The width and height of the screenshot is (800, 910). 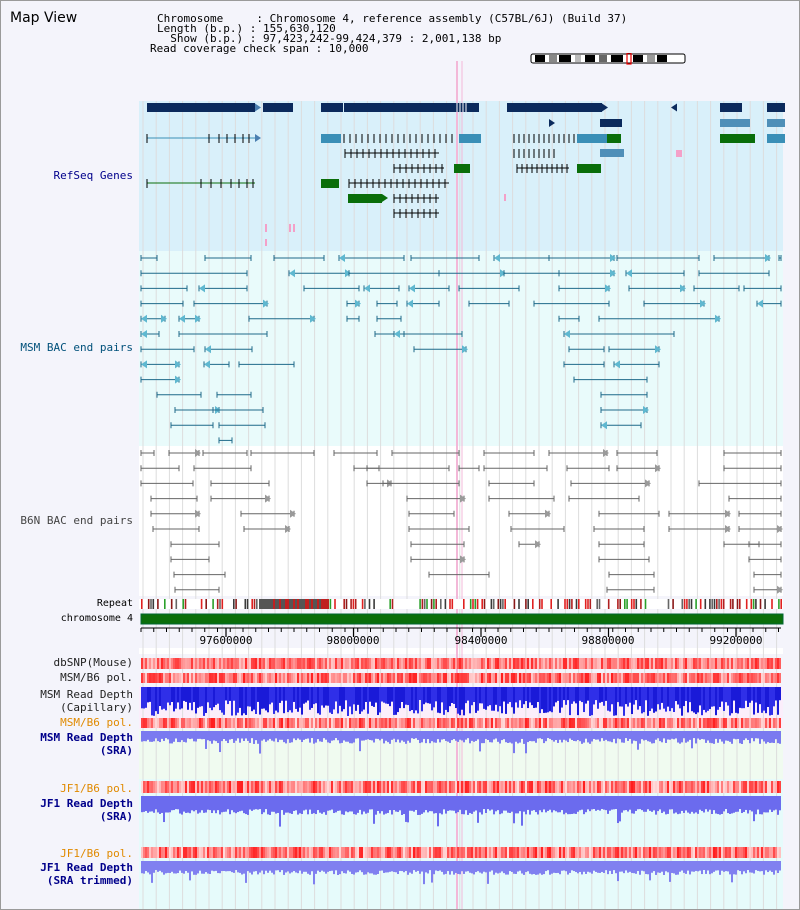 What do you see at coordinates (76, 347) in the screenshot?
I see `label-msm-bac: MSM BAC end pairs` at bounding box center [76, 347].